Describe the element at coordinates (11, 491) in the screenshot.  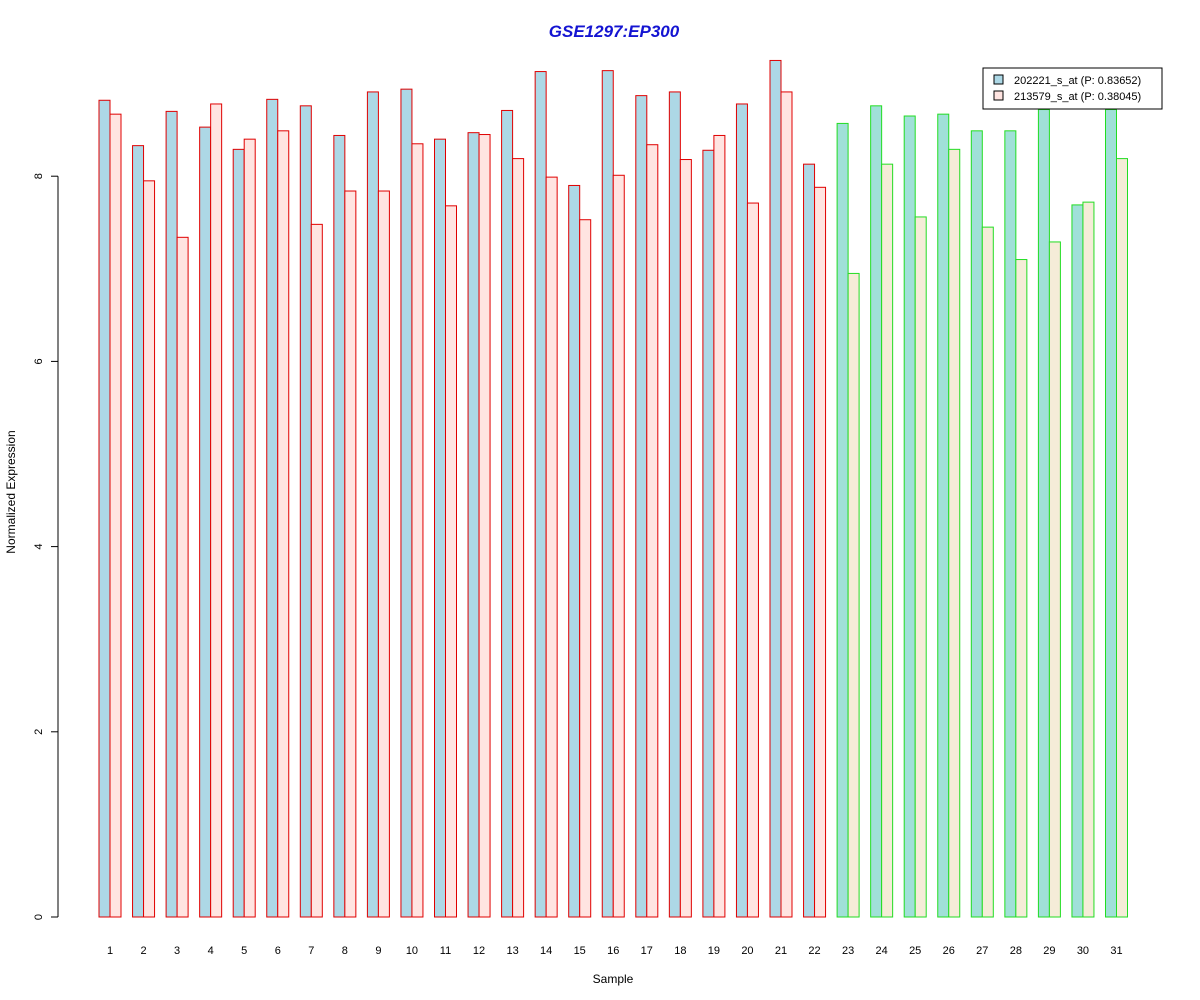
I see `y-axis-label: Normalized Expression` at that location.